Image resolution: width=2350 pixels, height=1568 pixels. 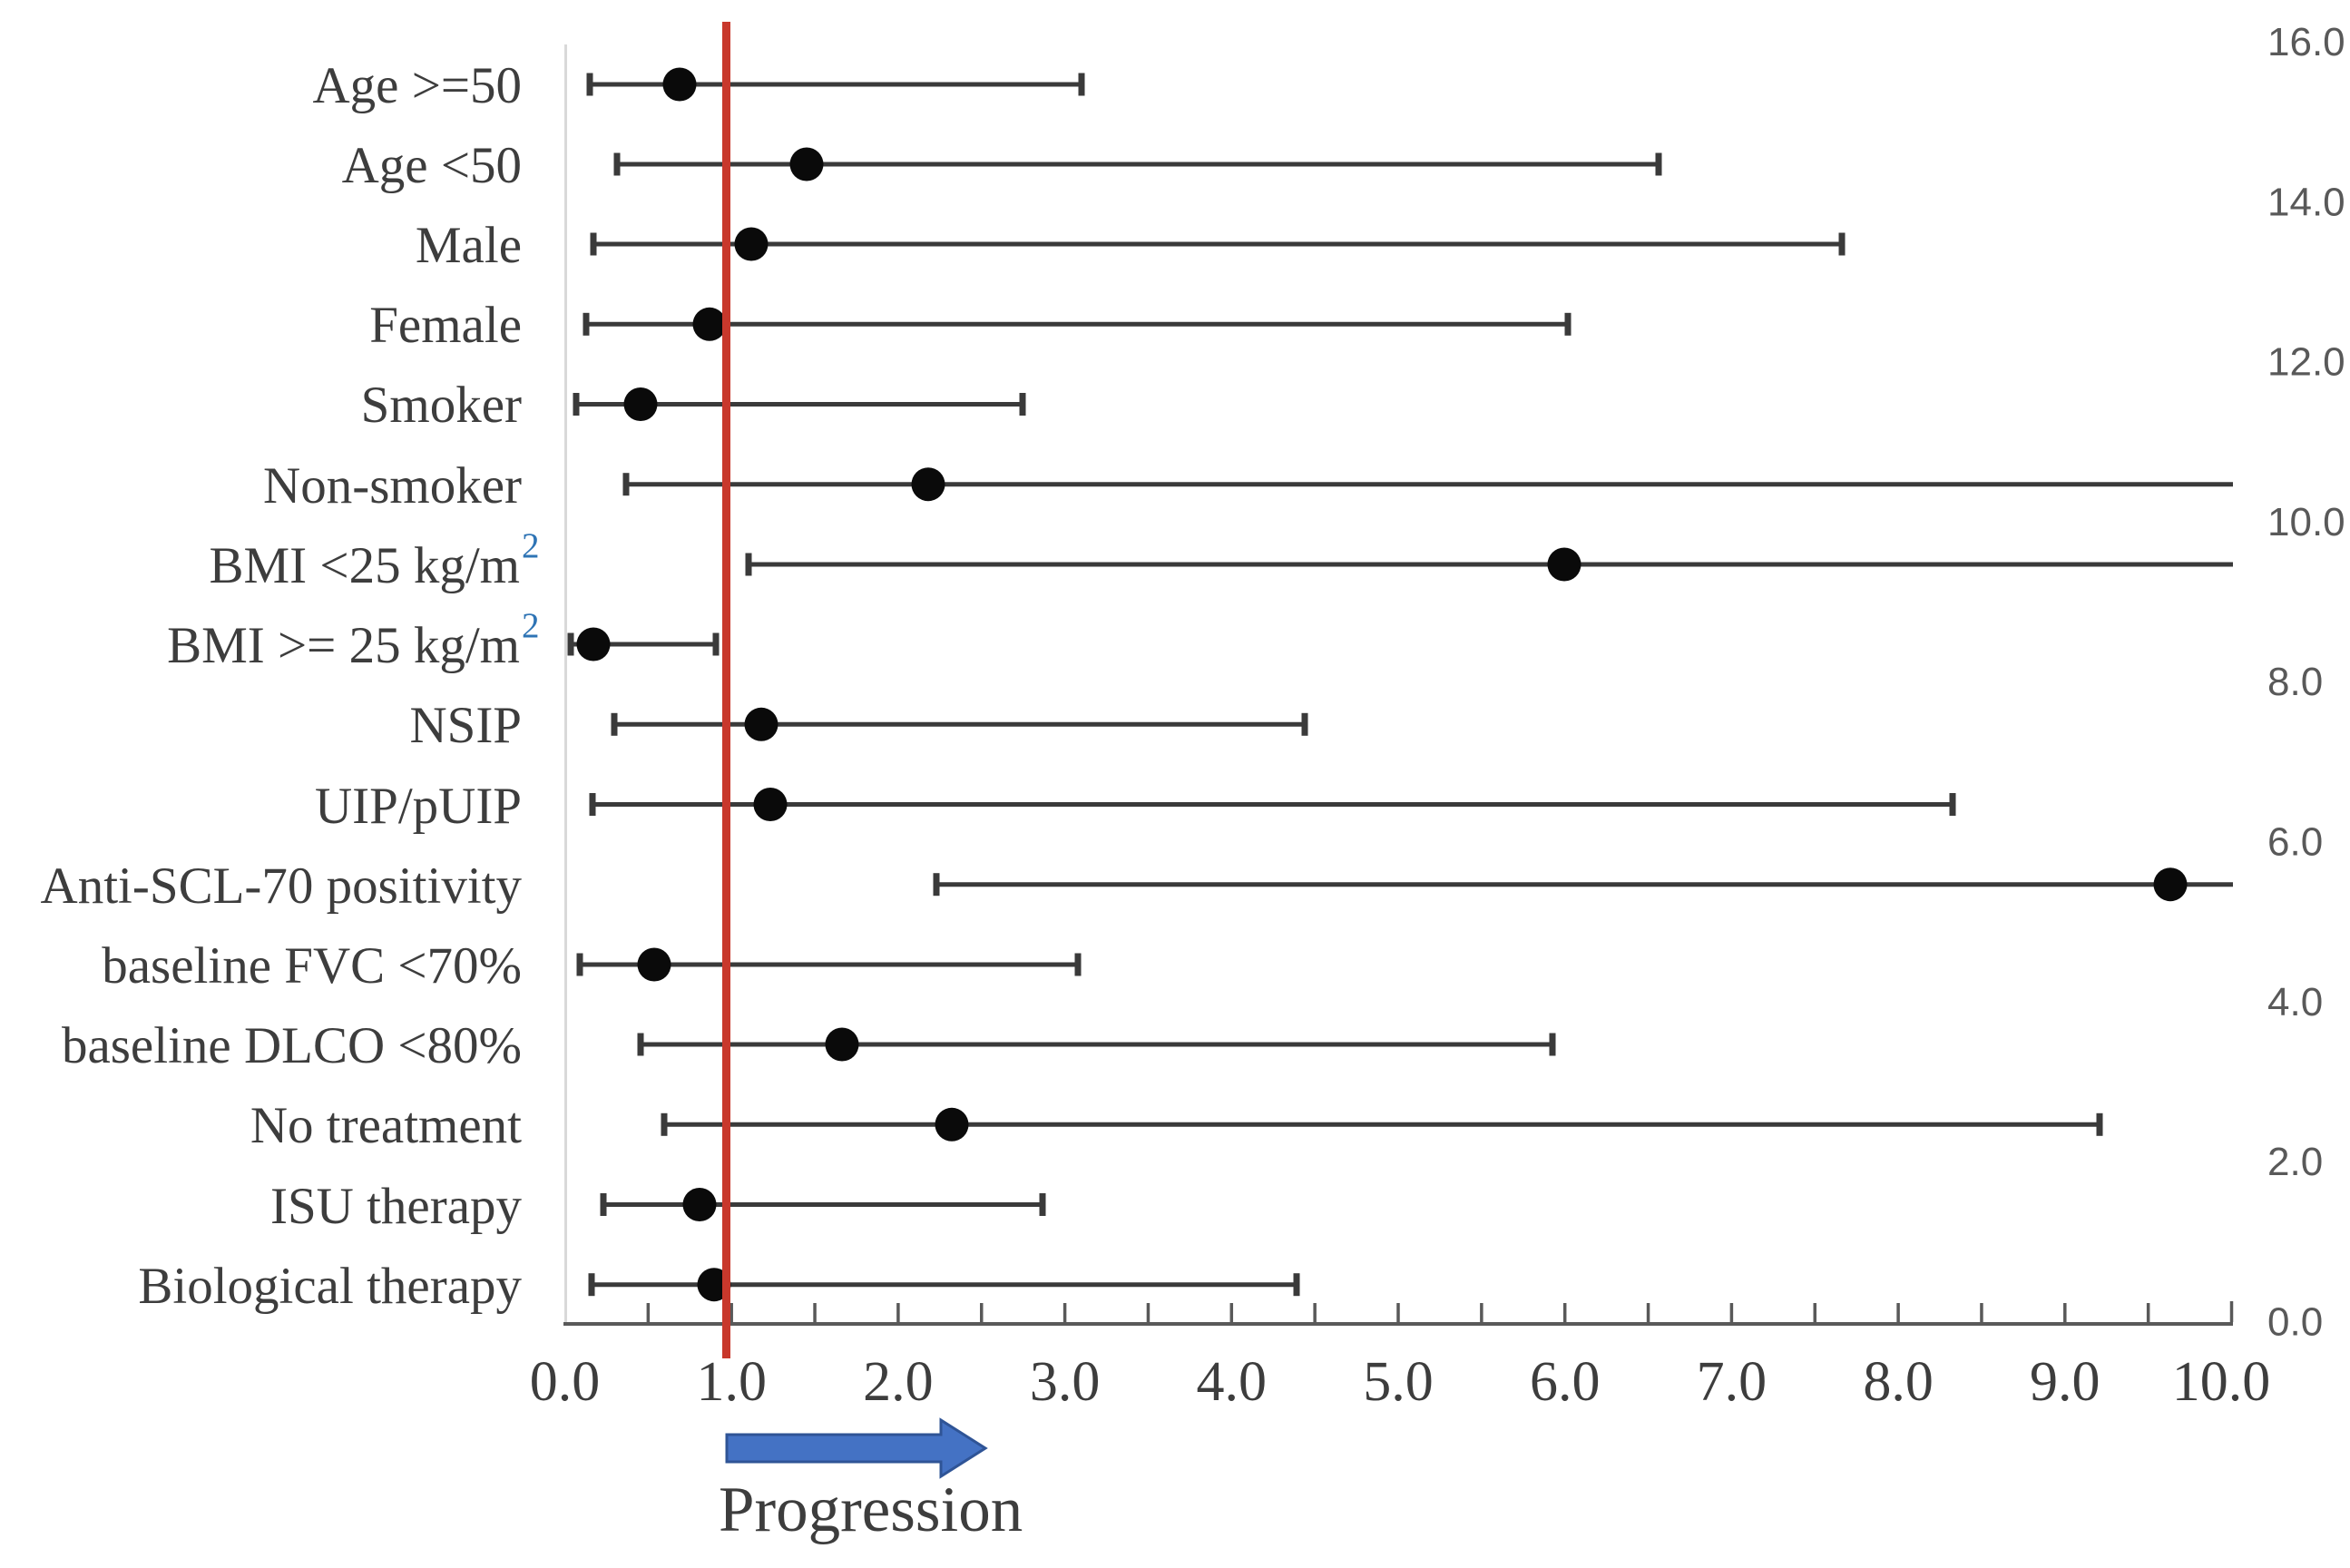 I want to click on svg-text: UIP/pUIP, so click(x=418, y=806).